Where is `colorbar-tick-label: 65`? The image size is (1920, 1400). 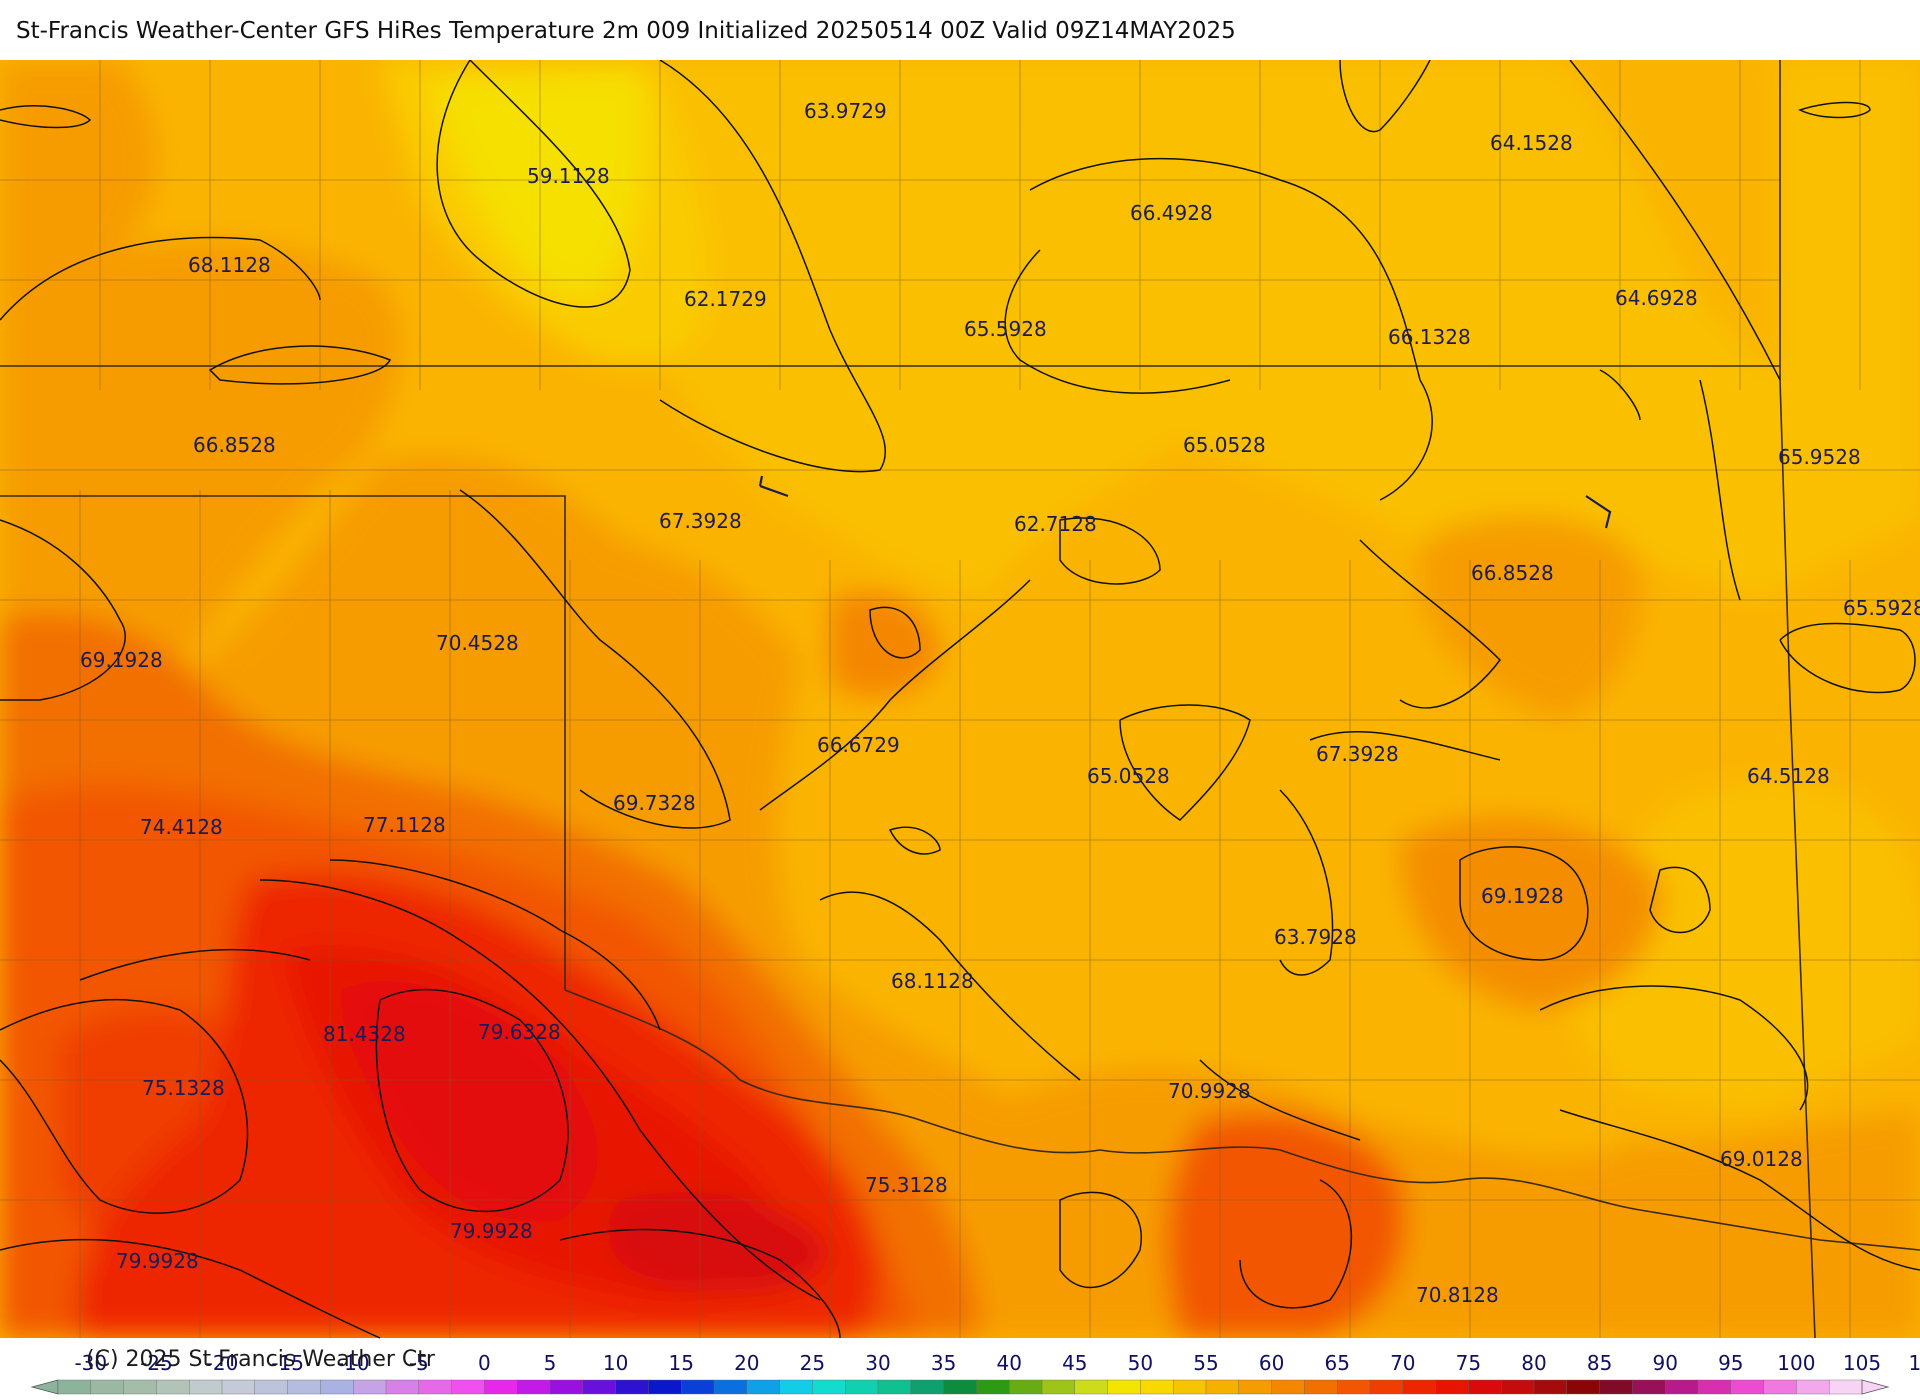 colorbar-tick-label: 65 is located at coordinates (1336, 1363).